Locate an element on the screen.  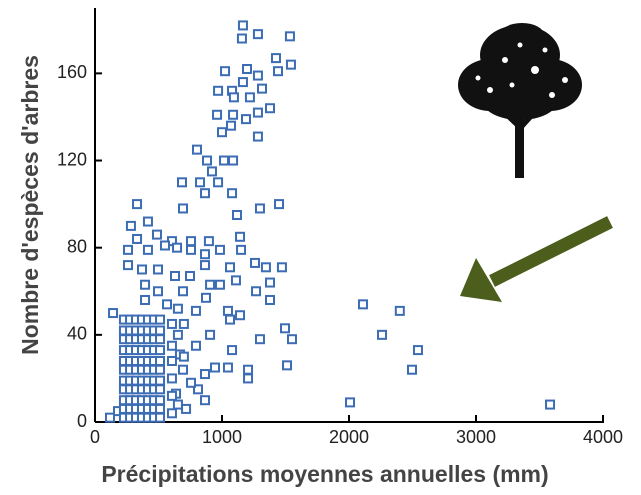
y-tick-label: 40 is located at coordinates (77, 334).